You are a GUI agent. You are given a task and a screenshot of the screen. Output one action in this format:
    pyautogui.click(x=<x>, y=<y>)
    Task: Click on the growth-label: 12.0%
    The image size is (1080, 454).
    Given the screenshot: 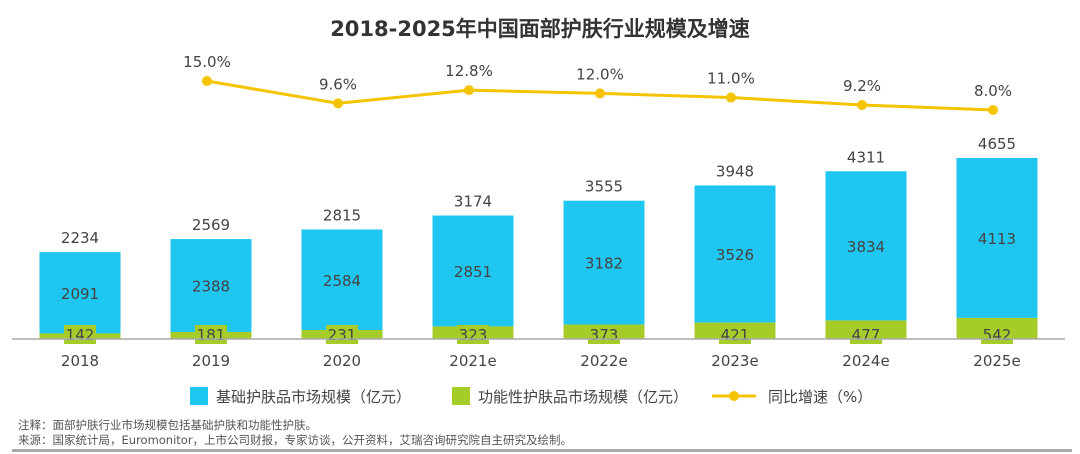 What is the action you would take?
    pyautogui.click(x=600, y=74)
    